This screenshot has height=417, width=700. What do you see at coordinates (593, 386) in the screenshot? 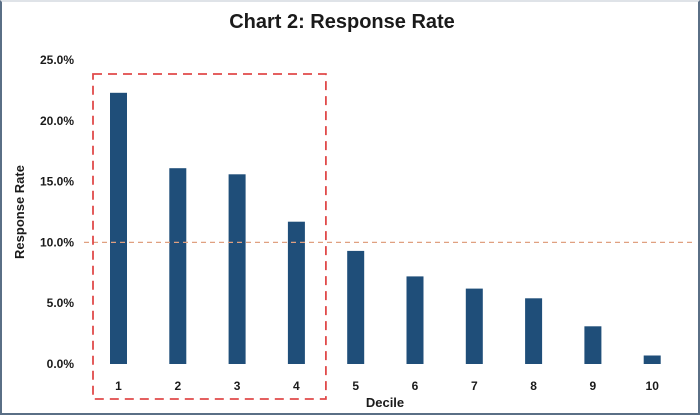
I see `x-tick-label: 9` at bounding box center [593, 386].